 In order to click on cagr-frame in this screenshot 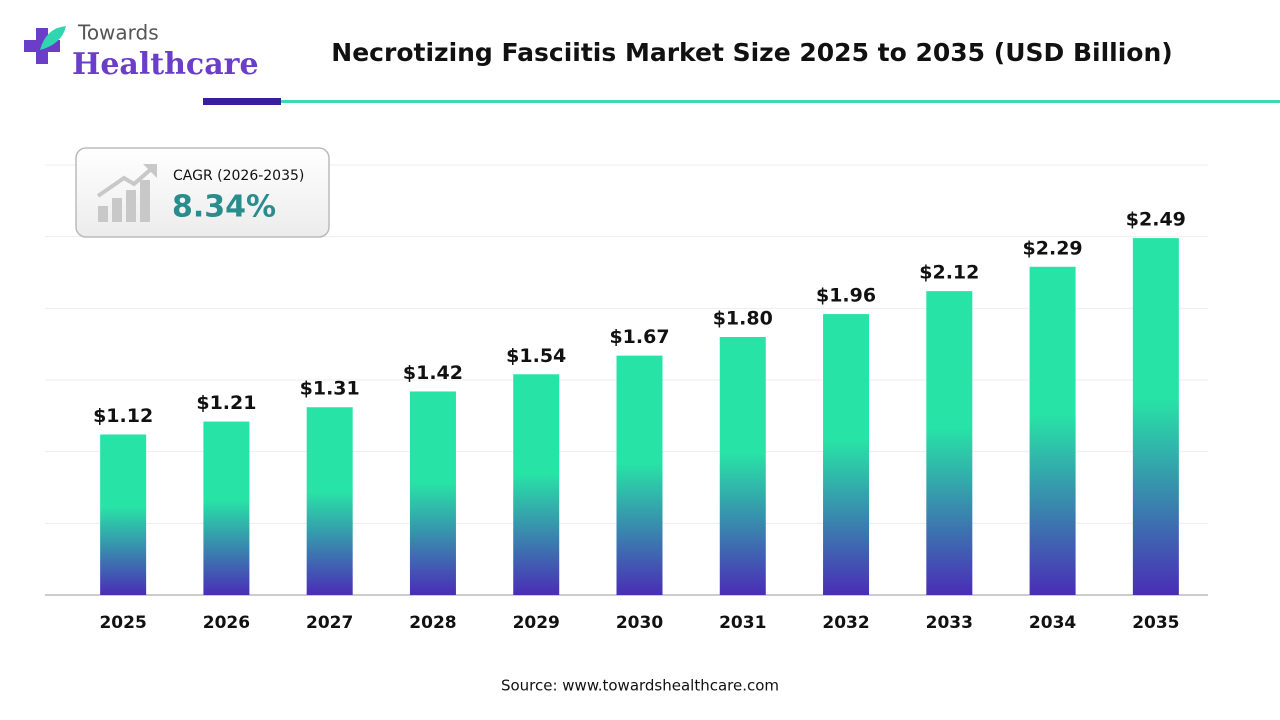, I will do `click(202, 192)`.